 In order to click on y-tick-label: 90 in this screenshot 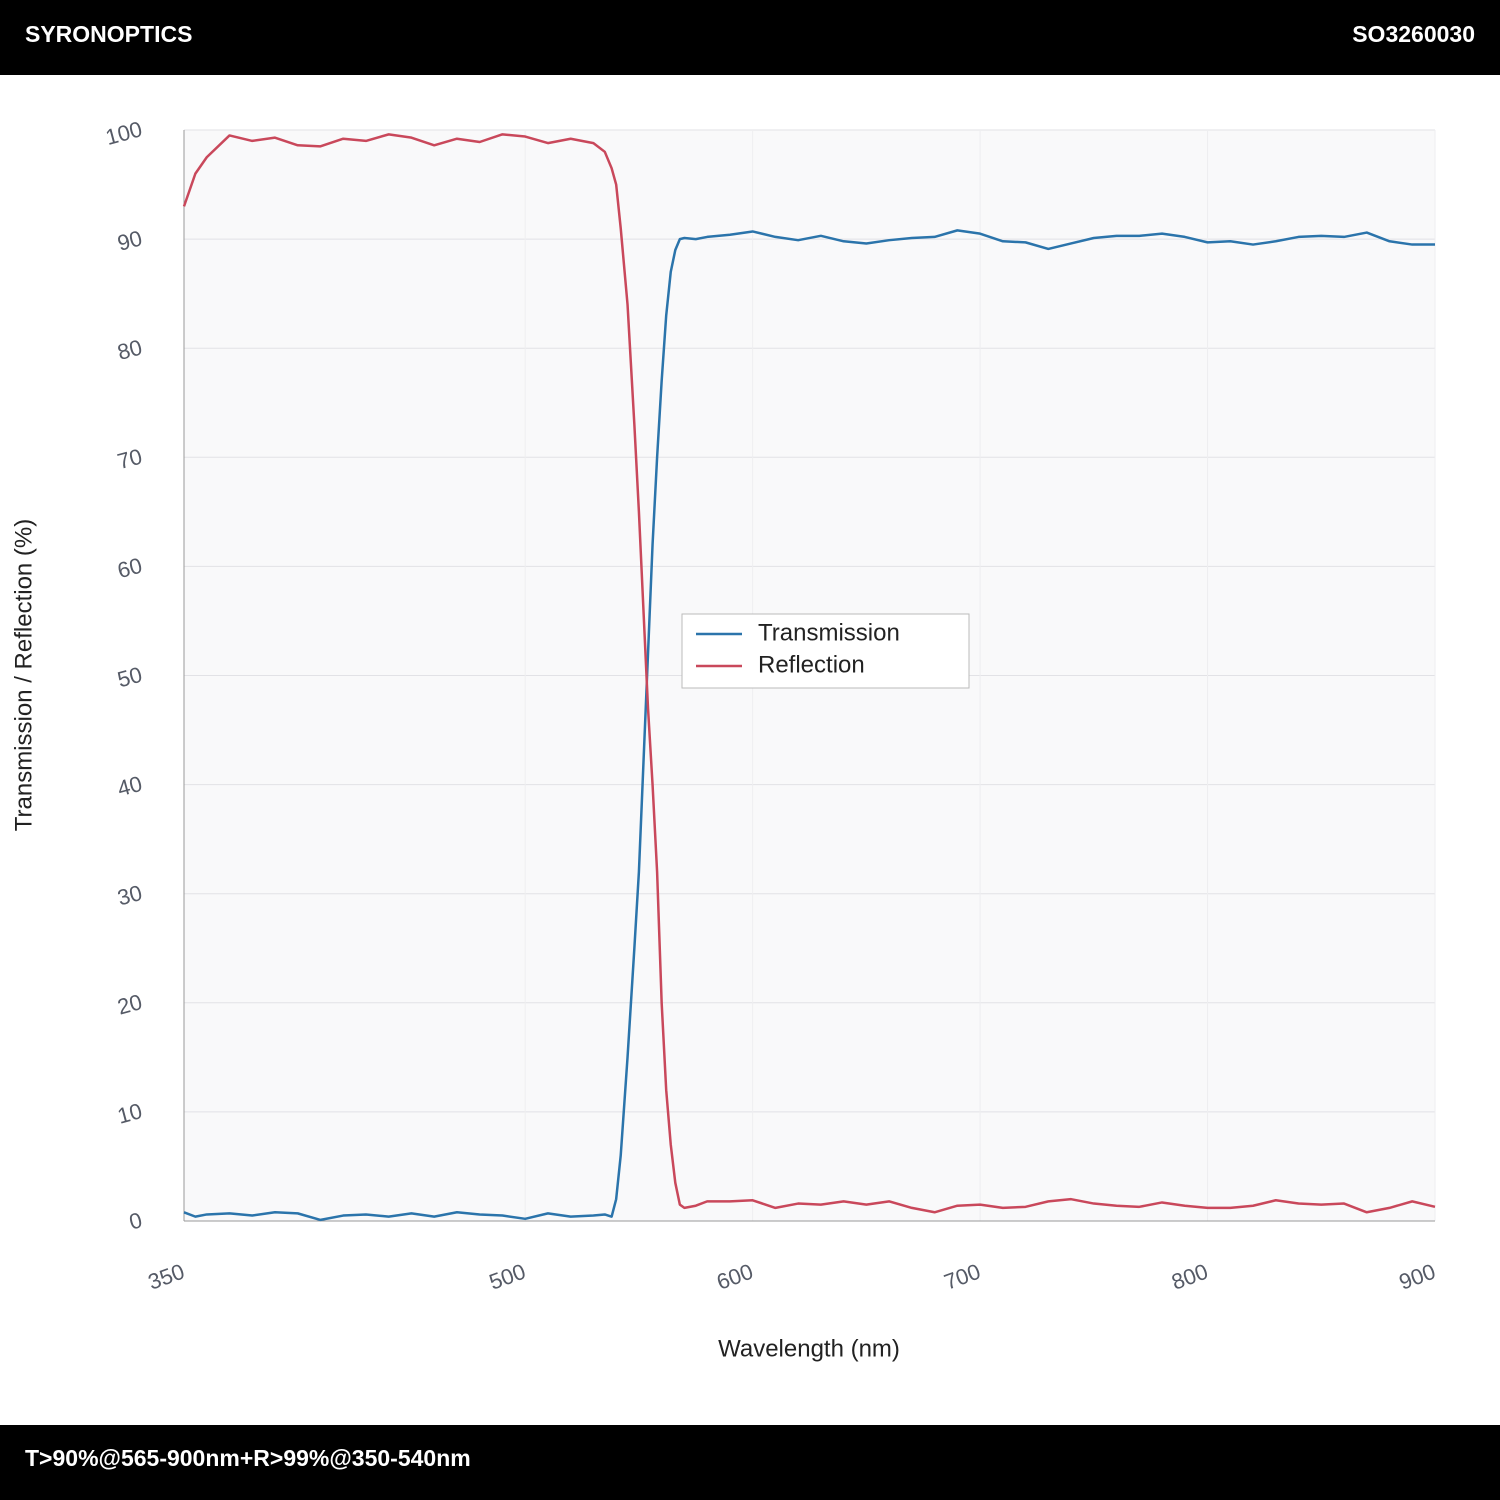, I will do `click(130, 240)`.